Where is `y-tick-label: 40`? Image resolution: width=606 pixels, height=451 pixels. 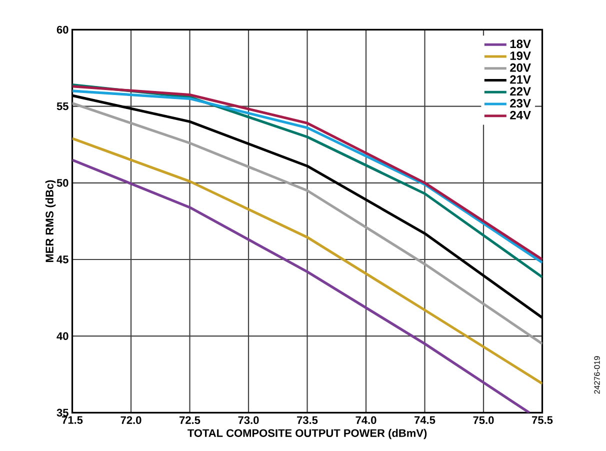
y-tick-label: 40 is located at coordinates (62, 336).